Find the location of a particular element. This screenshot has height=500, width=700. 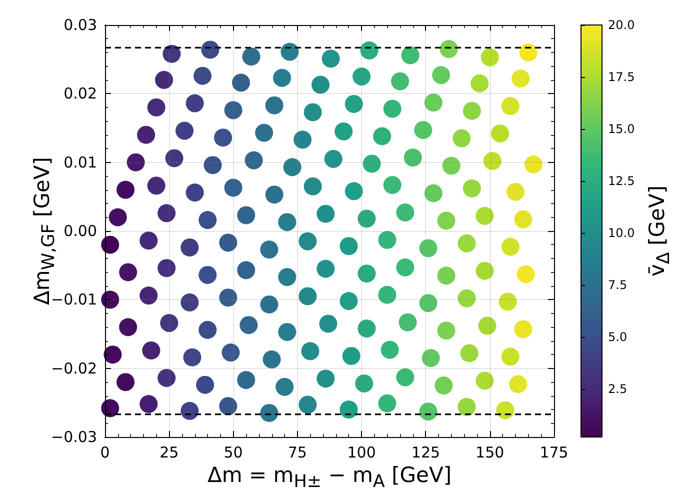

y-tick-label: −0.01 is located at coordinates (74, 299).